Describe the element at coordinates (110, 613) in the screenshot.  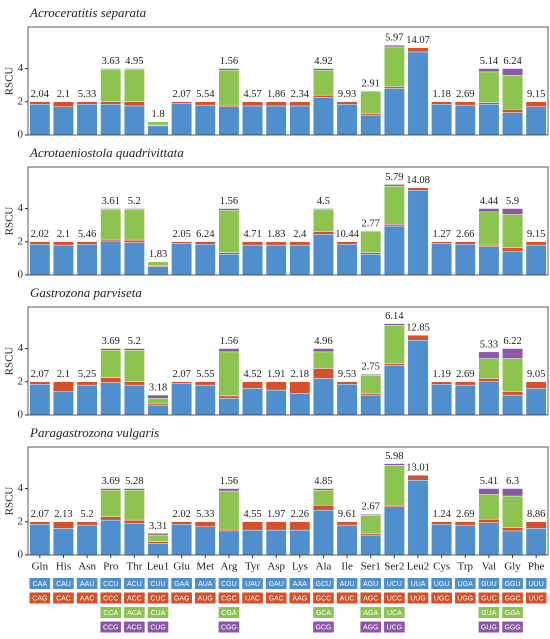
I see `codon-label: CCA` at that location.